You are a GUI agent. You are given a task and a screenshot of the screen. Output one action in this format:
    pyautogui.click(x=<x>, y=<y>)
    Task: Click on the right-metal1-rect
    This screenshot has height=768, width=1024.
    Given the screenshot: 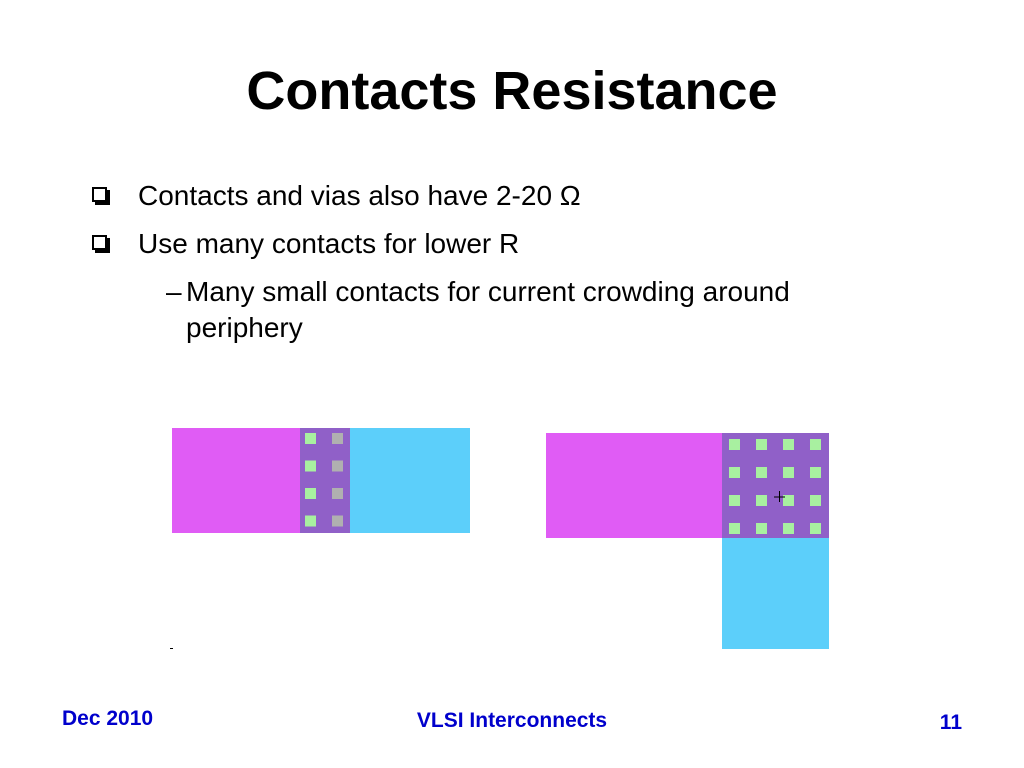 What is the action you would take?
    pyautogui.click(x=635, y=485)
    